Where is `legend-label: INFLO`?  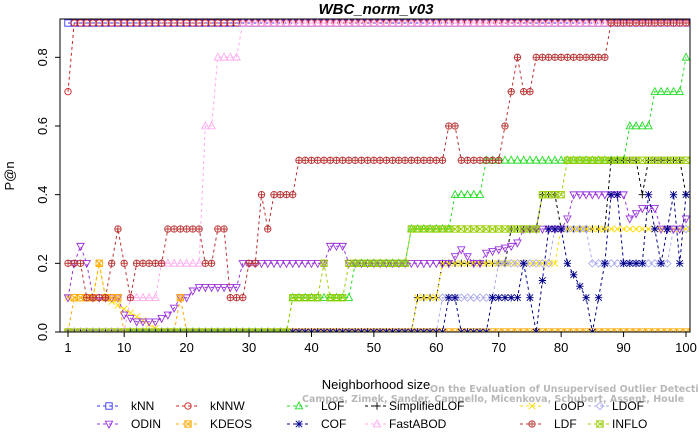 legend-label: INFLO is located at coordinates (629, 424).